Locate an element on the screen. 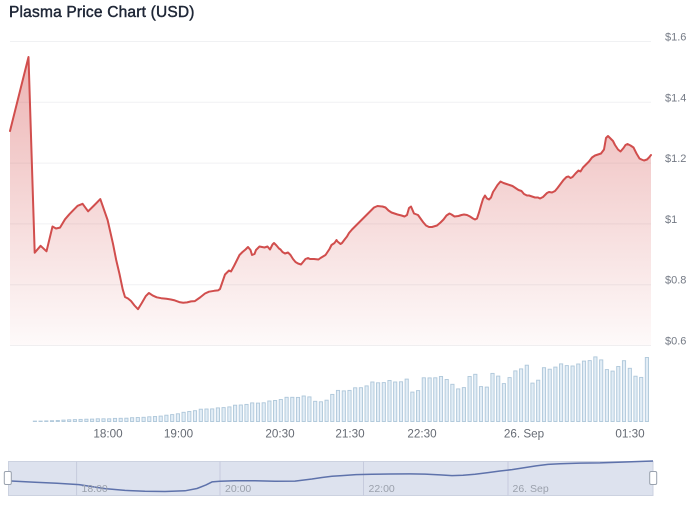 This screenshot has height=508, width=696. svg-text: $1.6 is located at coordinates (675, 38).